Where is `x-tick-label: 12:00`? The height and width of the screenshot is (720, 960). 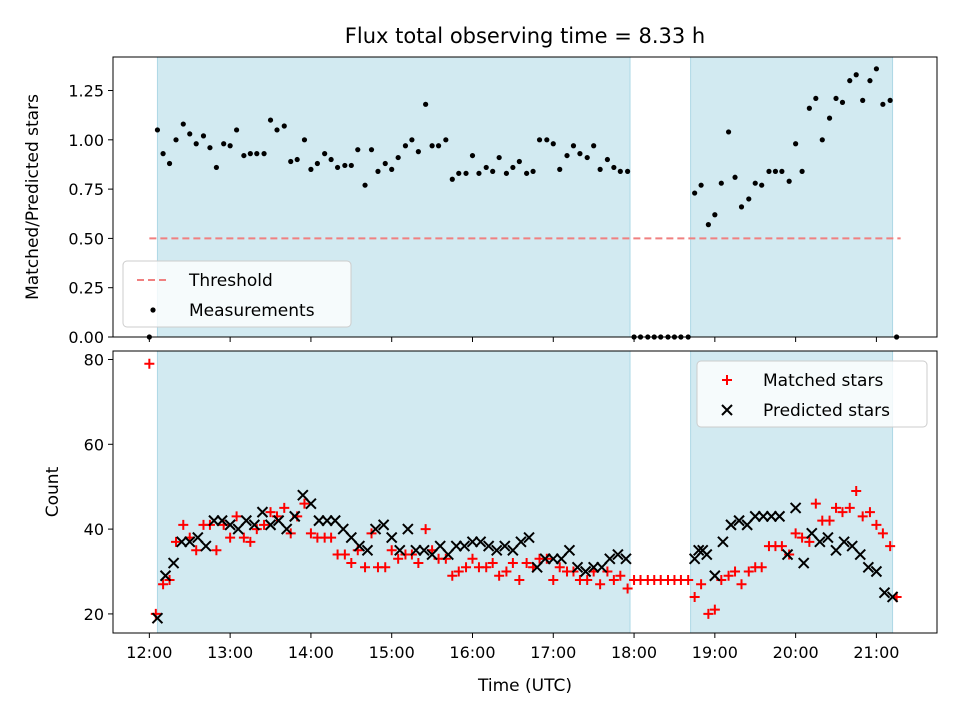
x-tick-label: 12:00 is located at coordinates (149, 652).